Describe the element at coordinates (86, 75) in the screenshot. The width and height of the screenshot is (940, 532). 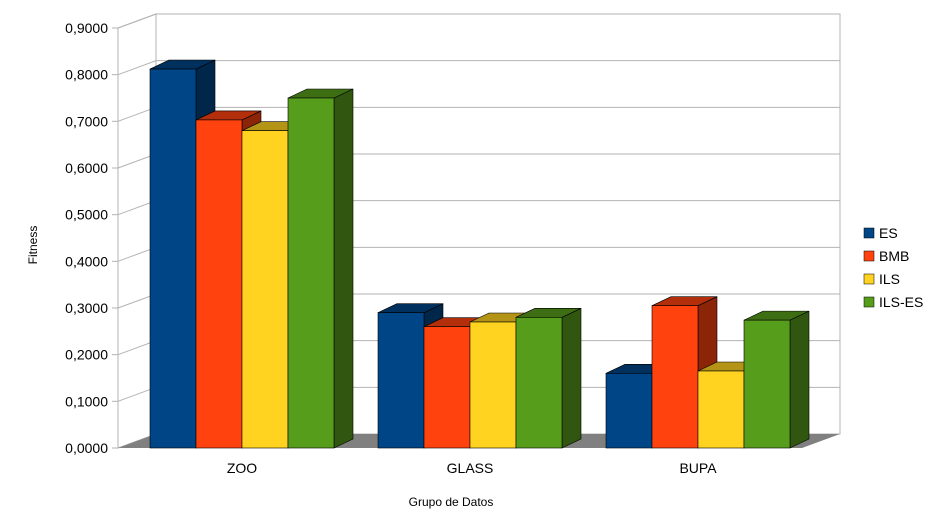
I see `y-tick-label: 0,8000` at that location.